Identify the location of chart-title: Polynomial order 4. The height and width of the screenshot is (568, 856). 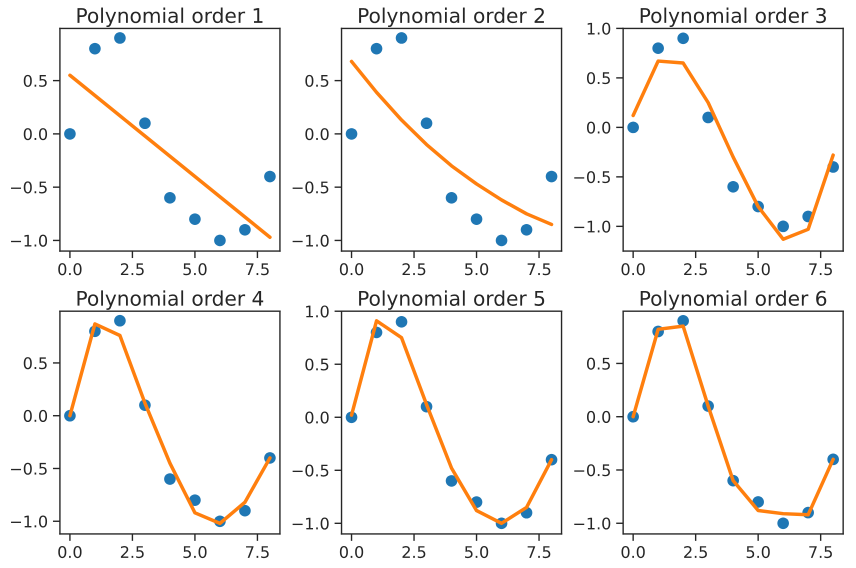
(171, 300).